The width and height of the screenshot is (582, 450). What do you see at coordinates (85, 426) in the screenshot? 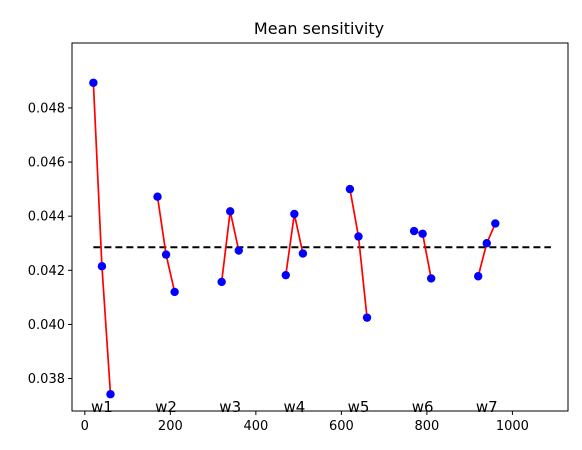
I see `x-tick-label: 0` at bounding box center [85, 426].